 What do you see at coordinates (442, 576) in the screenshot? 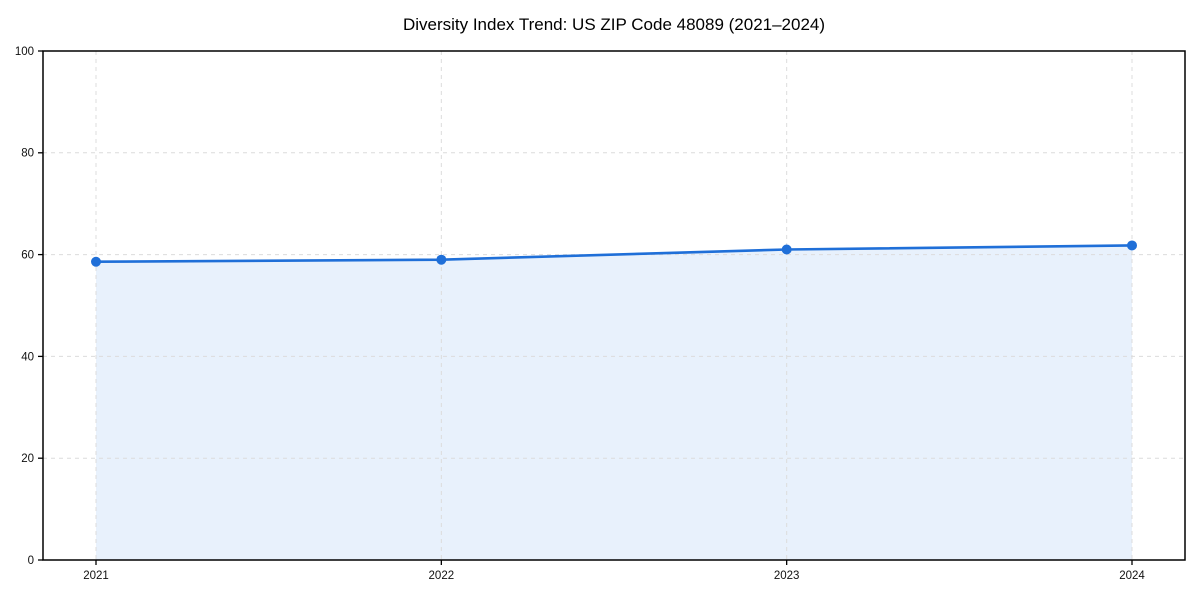
I see `x-tick-label: 2022` at bounding box center [442, 576].